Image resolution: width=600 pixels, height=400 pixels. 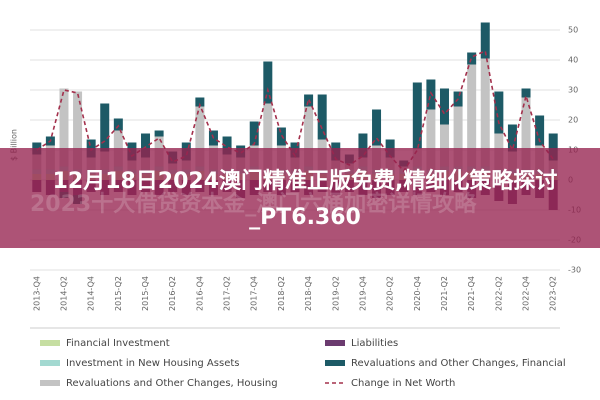 I want to click on legend-label: Change in Net Worth, so click(x=403, y=383).